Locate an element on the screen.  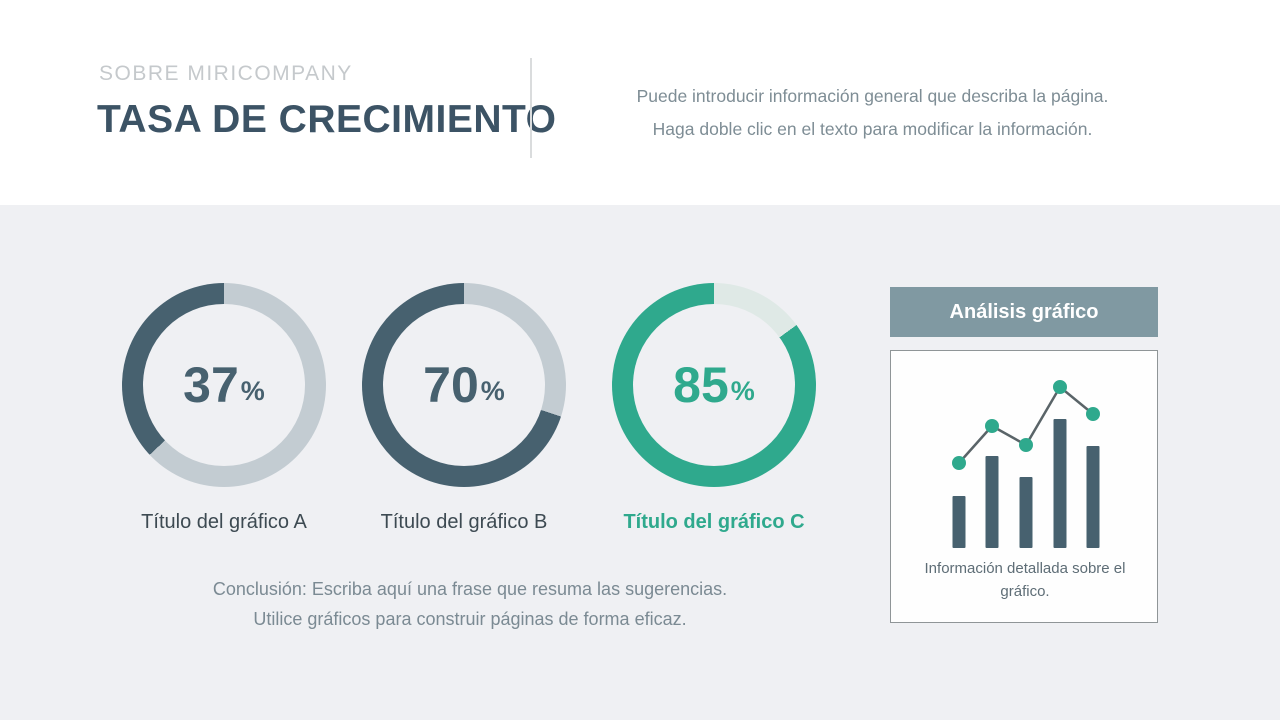
donut-value-a: 37 is located at coordinates (211, 385).